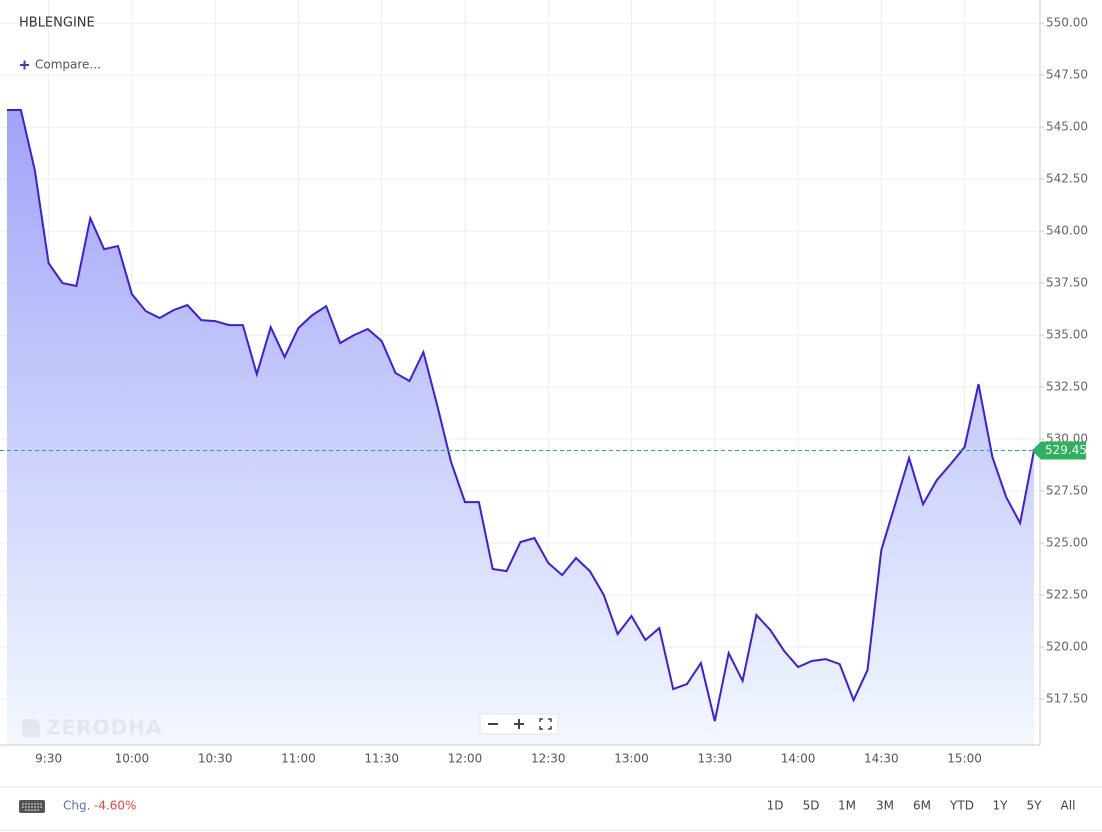 This screenshot has height=832, width=1102. Describe the element at coordinates (1067, 491) in the screenshot. I see `y-tick-label: 527.50` at that location.